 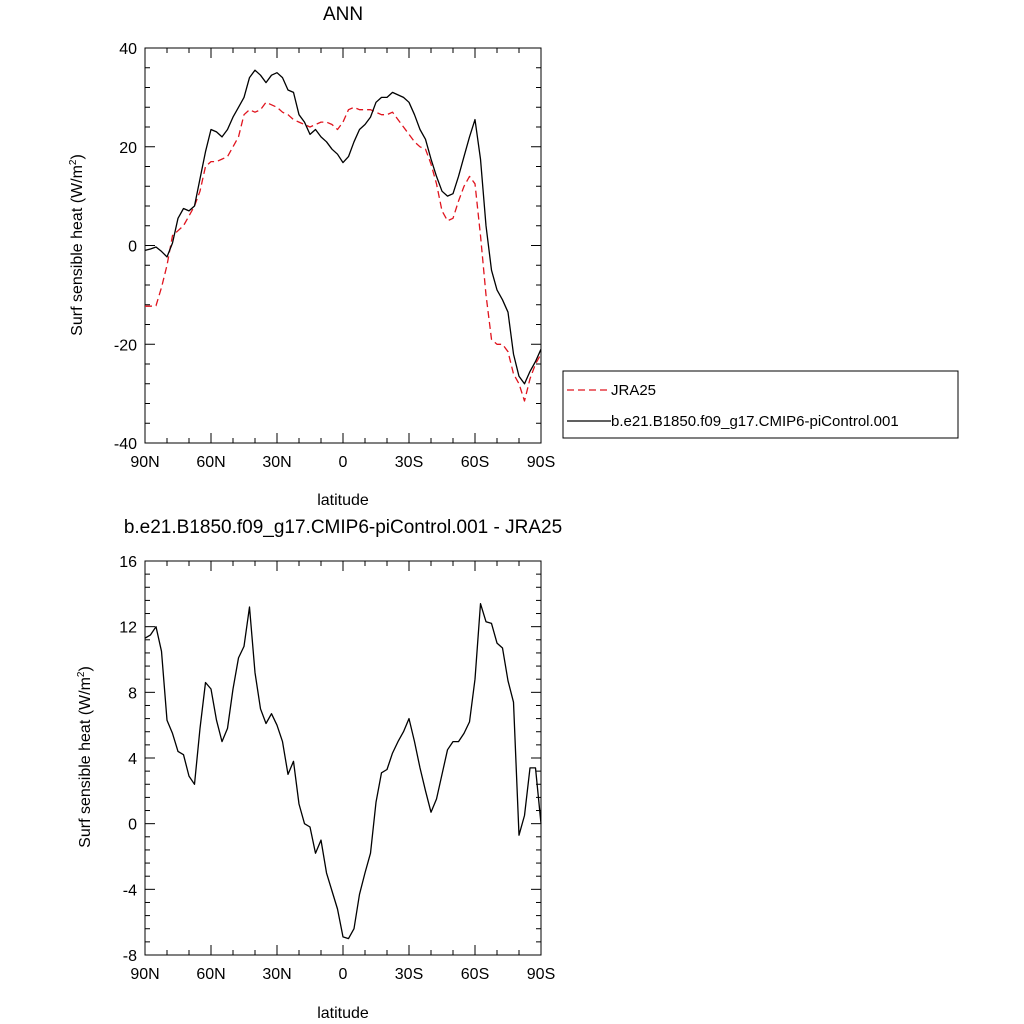 I want to click on y-tick-label: -40, so click(x=125, y=444).